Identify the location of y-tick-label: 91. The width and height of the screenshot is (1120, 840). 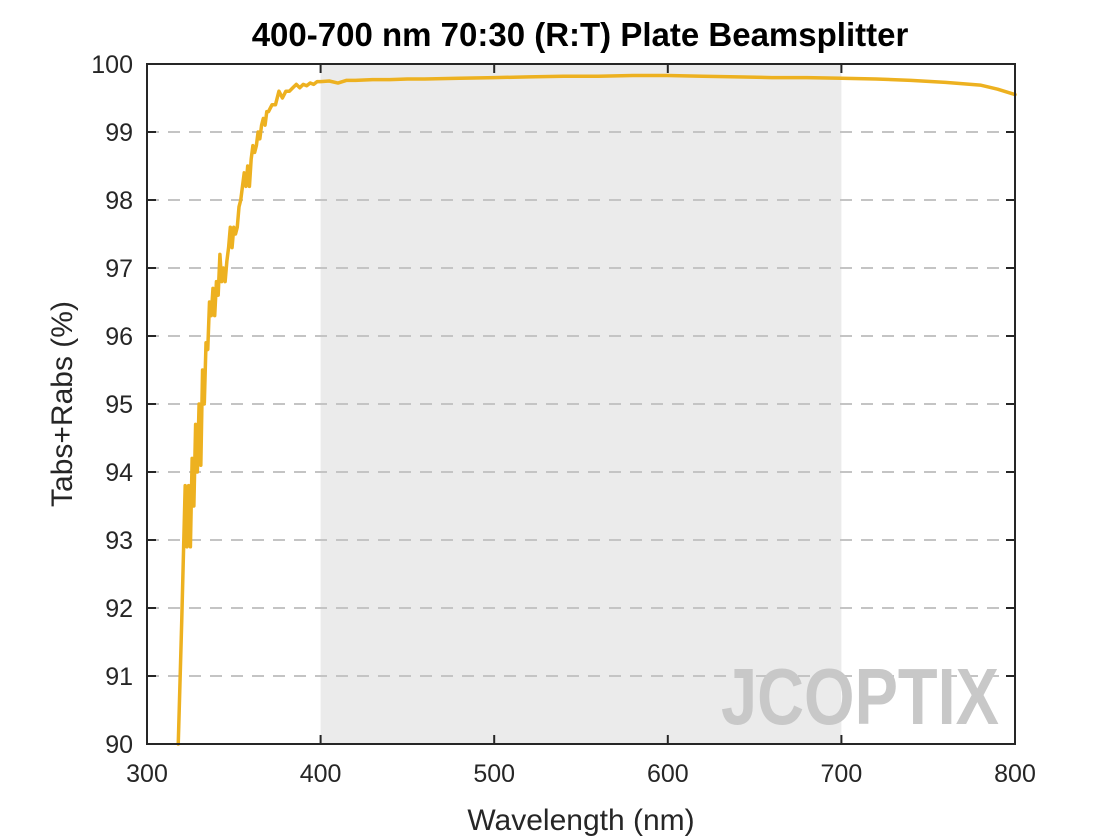
(119, 677).